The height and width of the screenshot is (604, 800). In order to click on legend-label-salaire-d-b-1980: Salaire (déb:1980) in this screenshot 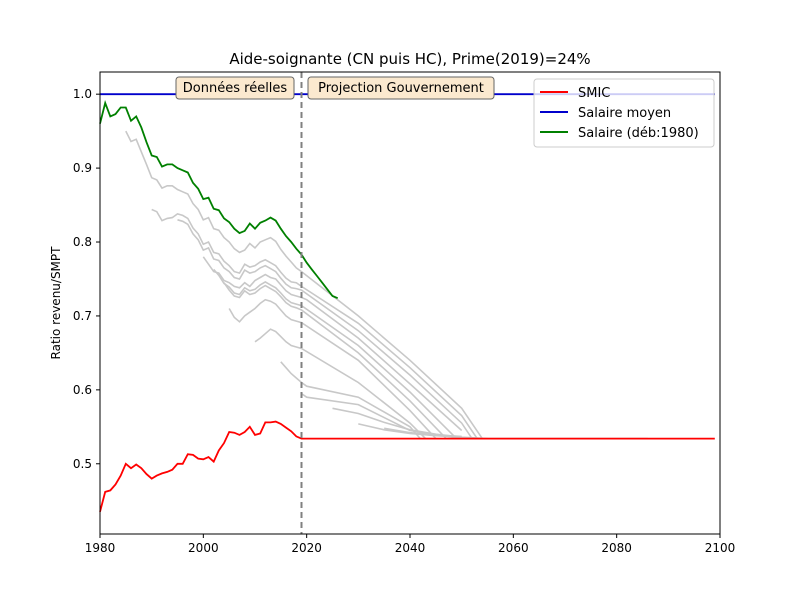, I will do `click(638, 133)`.